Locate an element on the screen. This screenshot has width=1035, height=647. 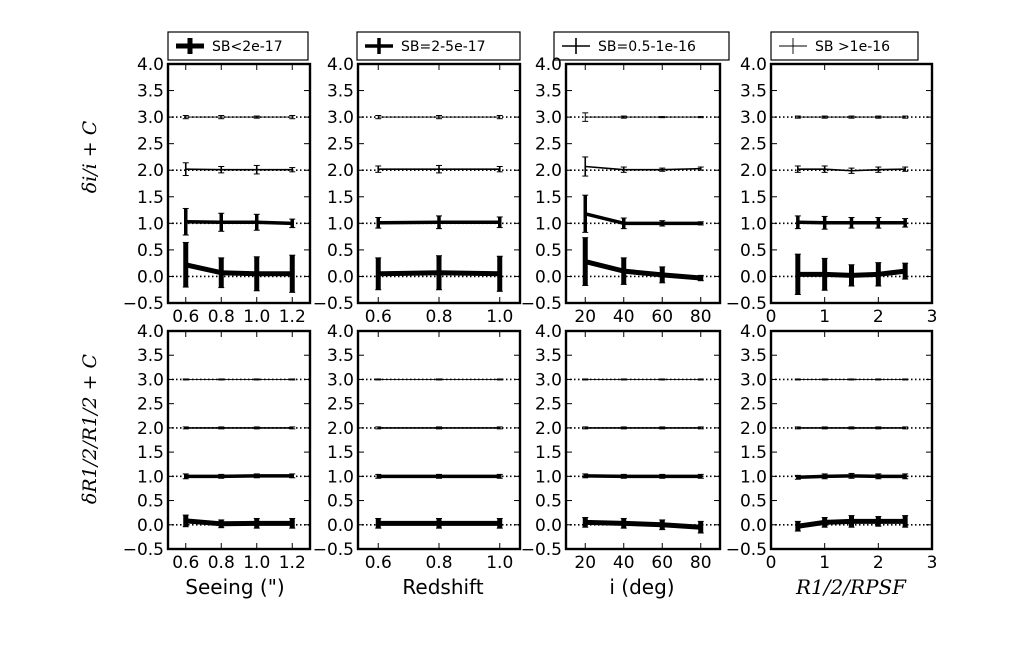
panel-r0-c2-xtick-label: 40 is located at coordinates (624, 317).